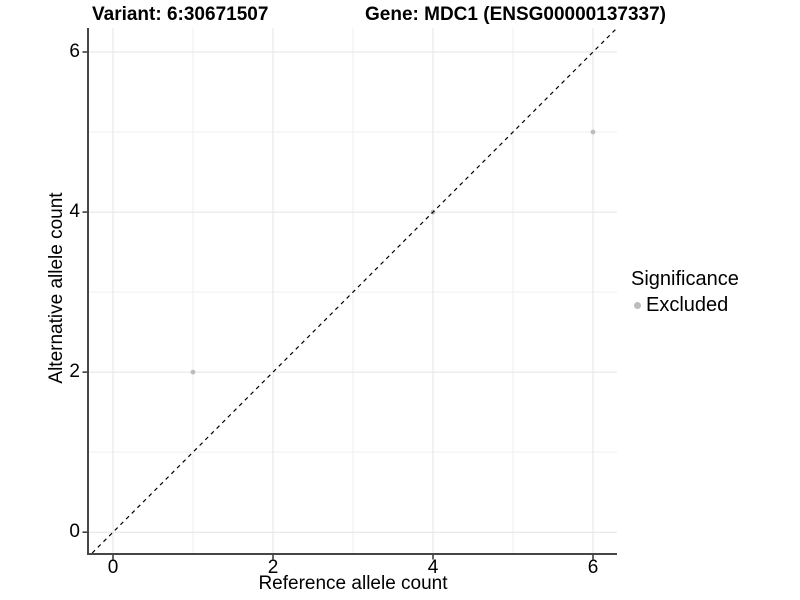  I want to click on x-tick-label: 2, so click(273, 567).